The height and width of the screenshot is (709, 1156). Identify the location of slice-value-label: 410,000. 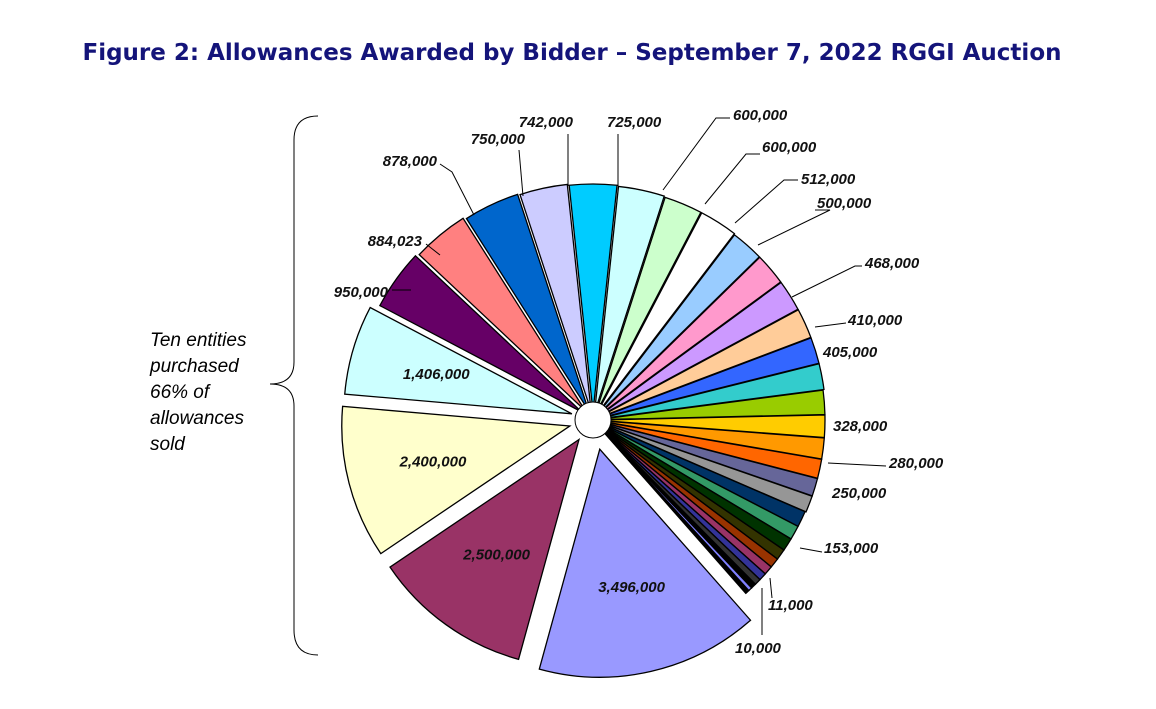
(875, 320).